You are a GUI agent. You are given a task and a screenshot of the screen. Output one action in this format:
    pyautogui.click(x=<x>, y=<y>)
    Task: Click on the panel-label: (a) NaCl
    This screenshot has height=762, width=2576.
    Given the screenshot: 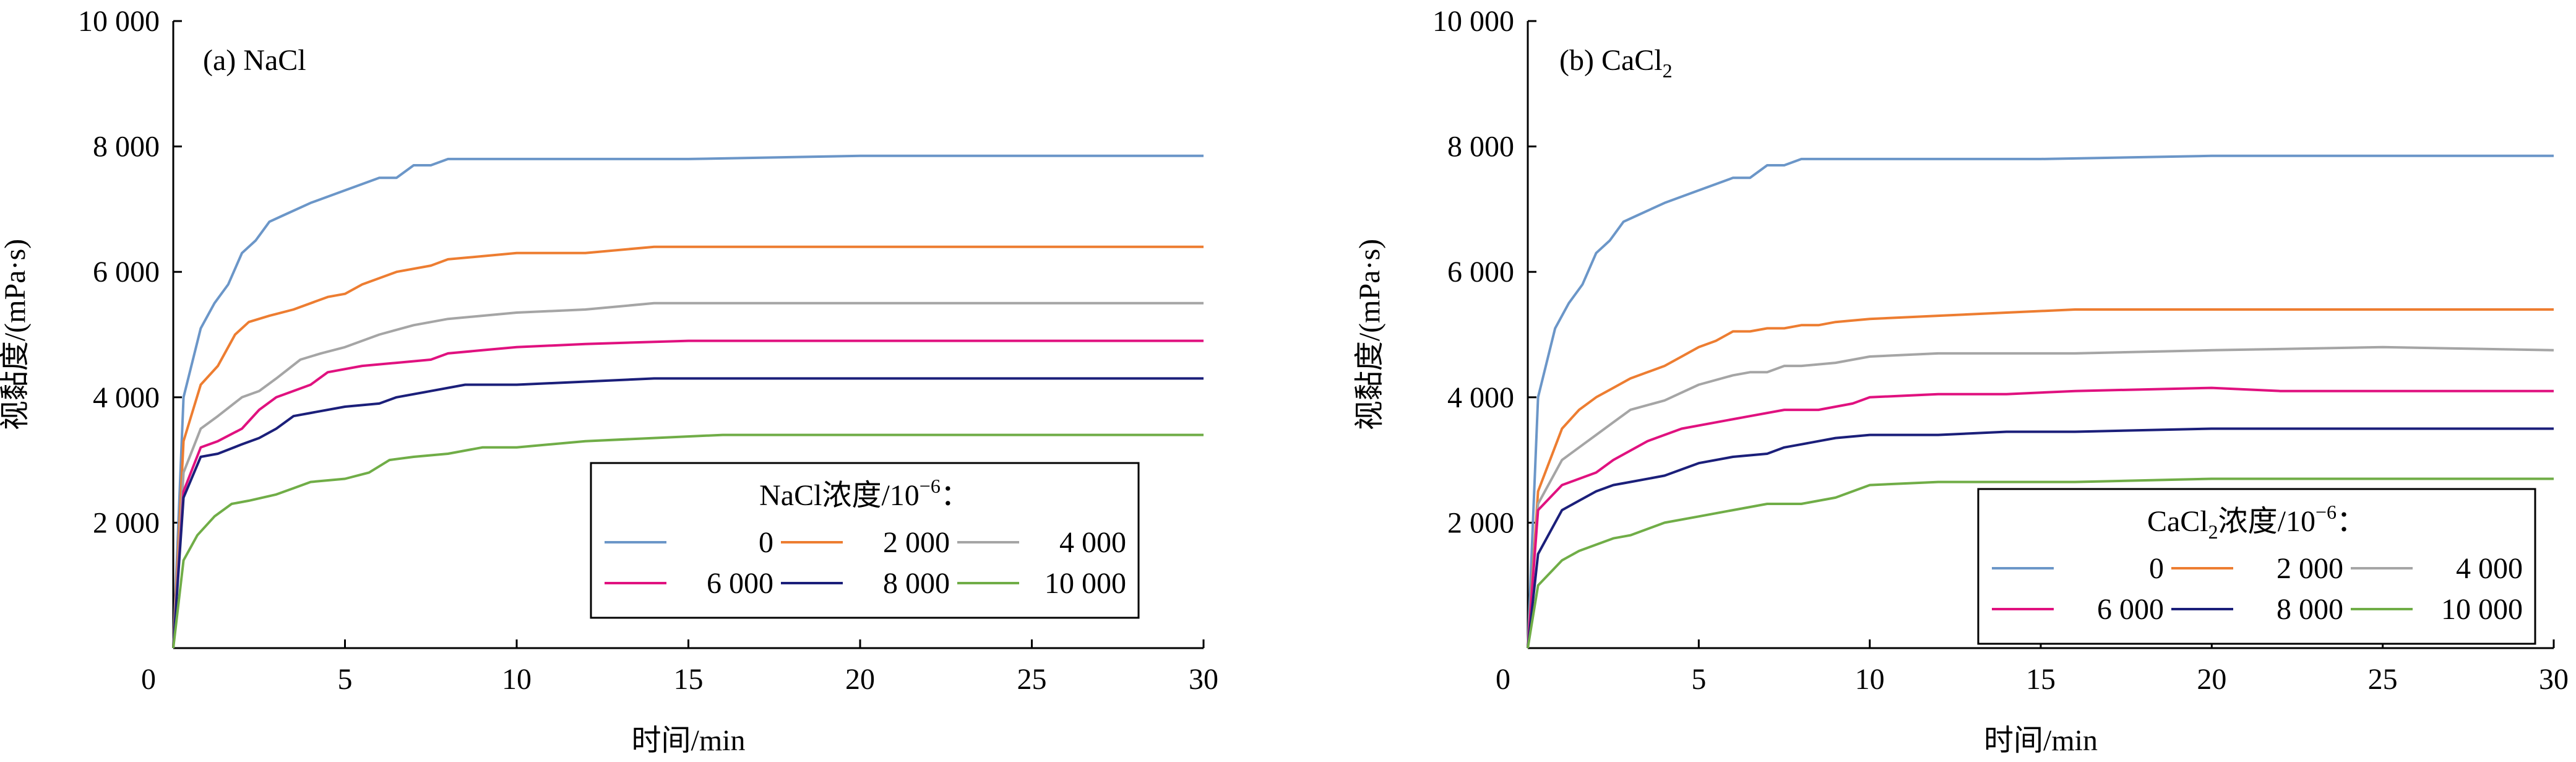 What is the action you would take?
    pyautogui.click(x=254, y=60)
    